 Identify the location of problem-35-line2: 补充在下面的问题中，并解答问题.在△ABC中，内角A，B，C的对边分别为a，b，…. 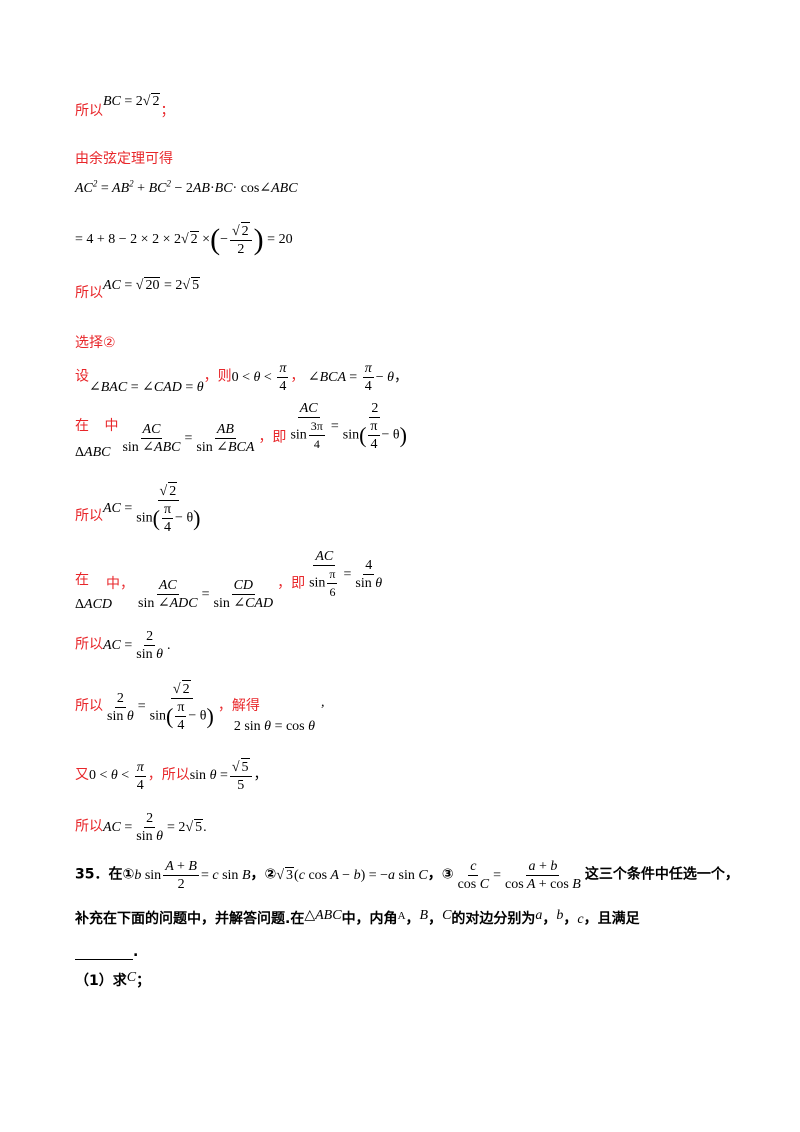
(357, 917).